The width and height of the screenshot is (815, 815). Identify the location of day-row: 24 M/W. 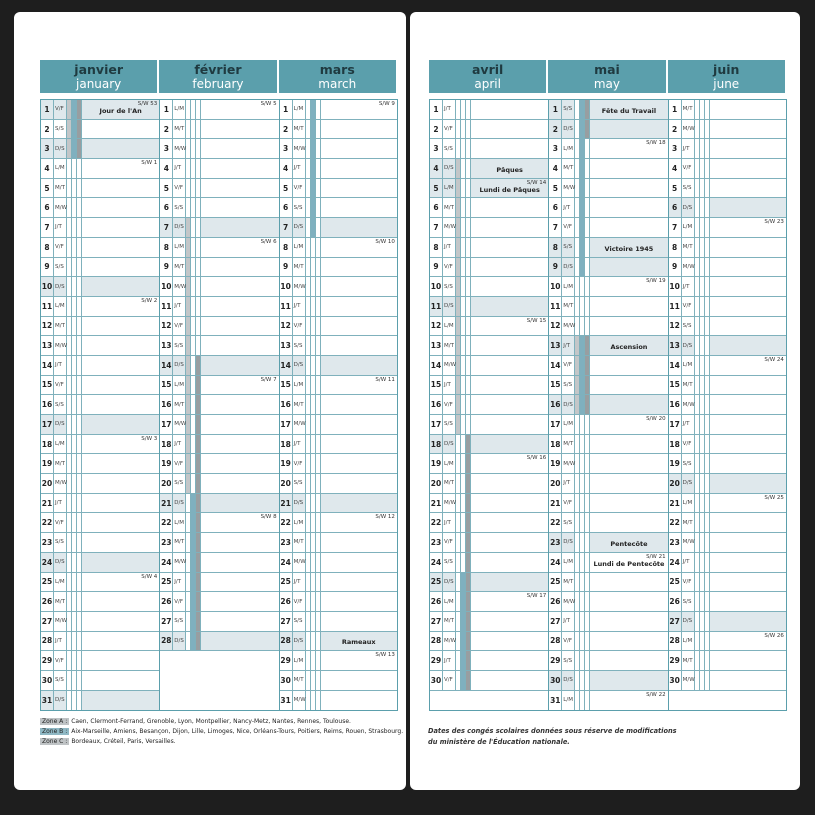
(338, 562).